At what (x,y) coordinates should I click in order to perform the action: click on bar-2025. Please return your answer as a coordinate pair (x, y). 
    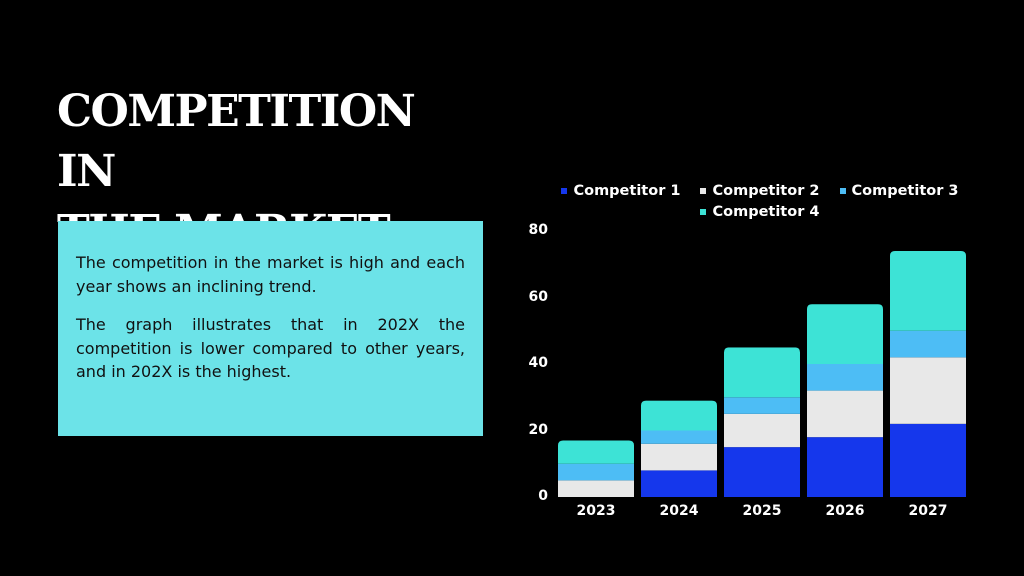
    Looking at the image, I should click on (762, 422).